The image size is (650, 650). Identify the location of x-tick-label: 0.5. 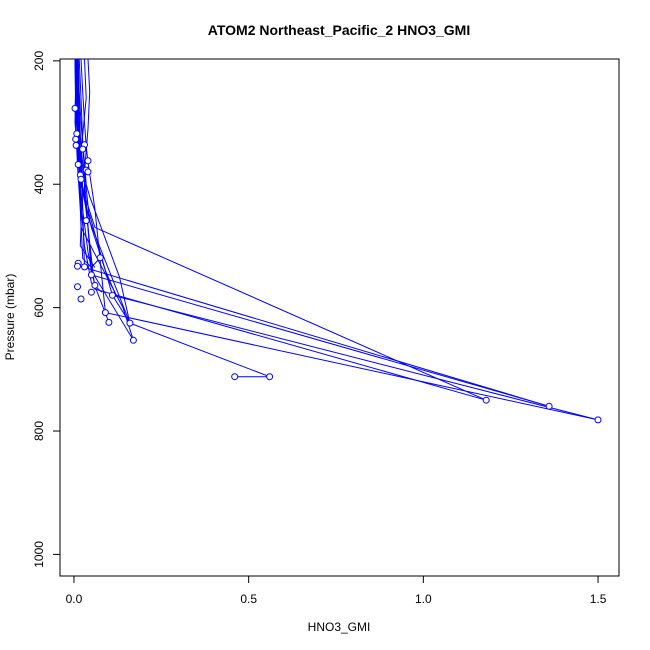
(248, 599).